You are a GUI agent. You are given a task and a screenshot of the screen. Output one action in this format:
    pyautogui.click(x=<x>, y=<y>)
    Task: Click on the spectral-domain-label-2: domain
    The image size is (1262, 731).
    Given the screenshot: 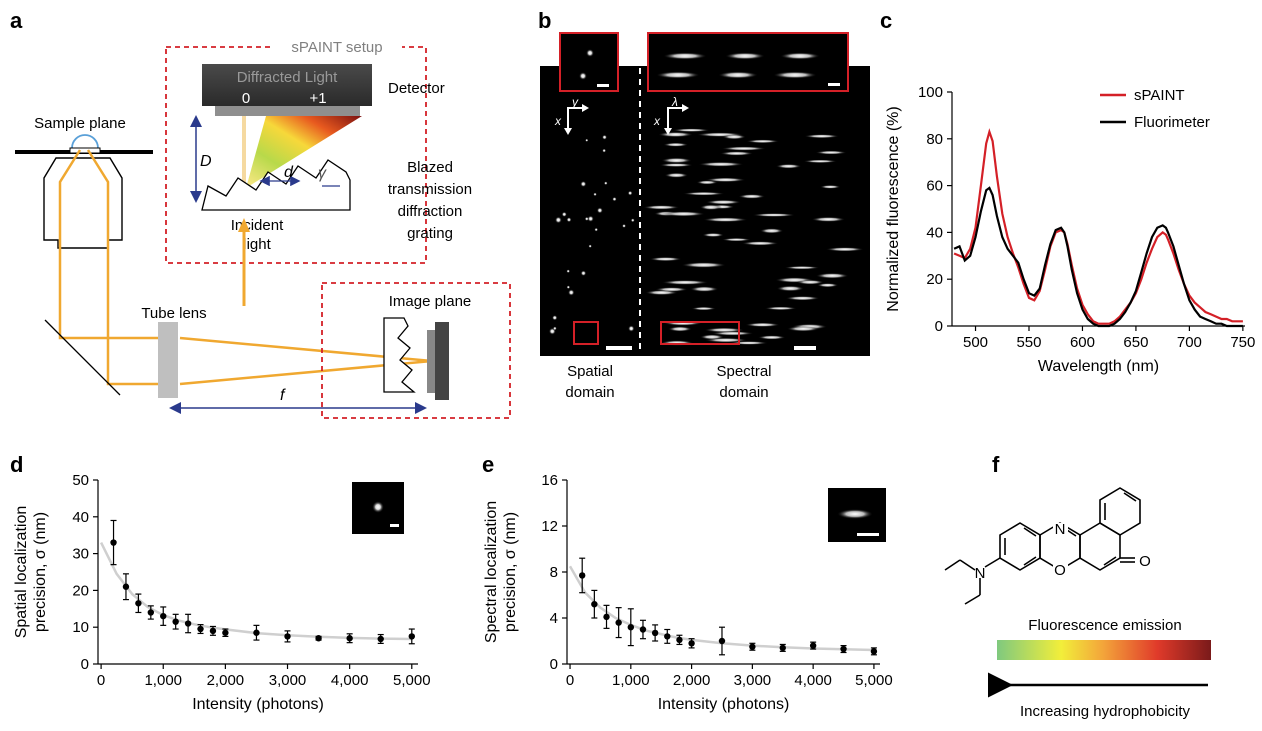 What is the action you would take?
    pyautogui.click(x=743, y=392)
    